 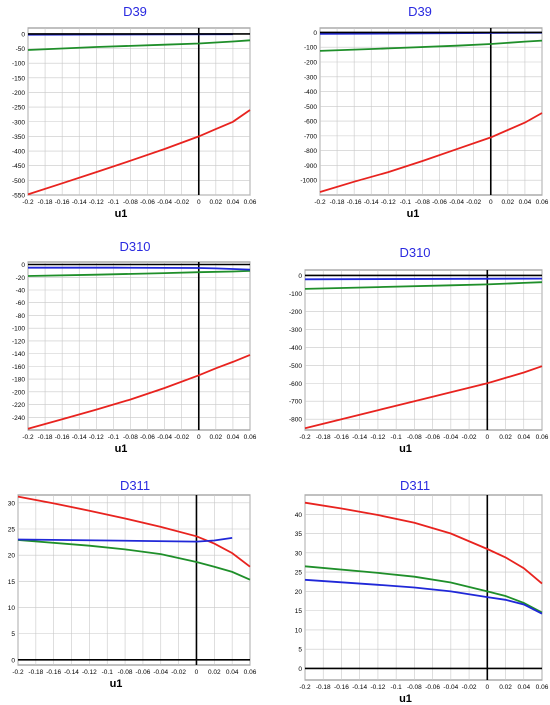 What do you see at coordinates (13, 634) in the screenshot?
I see `y-tick-label: 5` at bounding box center [13, 634].